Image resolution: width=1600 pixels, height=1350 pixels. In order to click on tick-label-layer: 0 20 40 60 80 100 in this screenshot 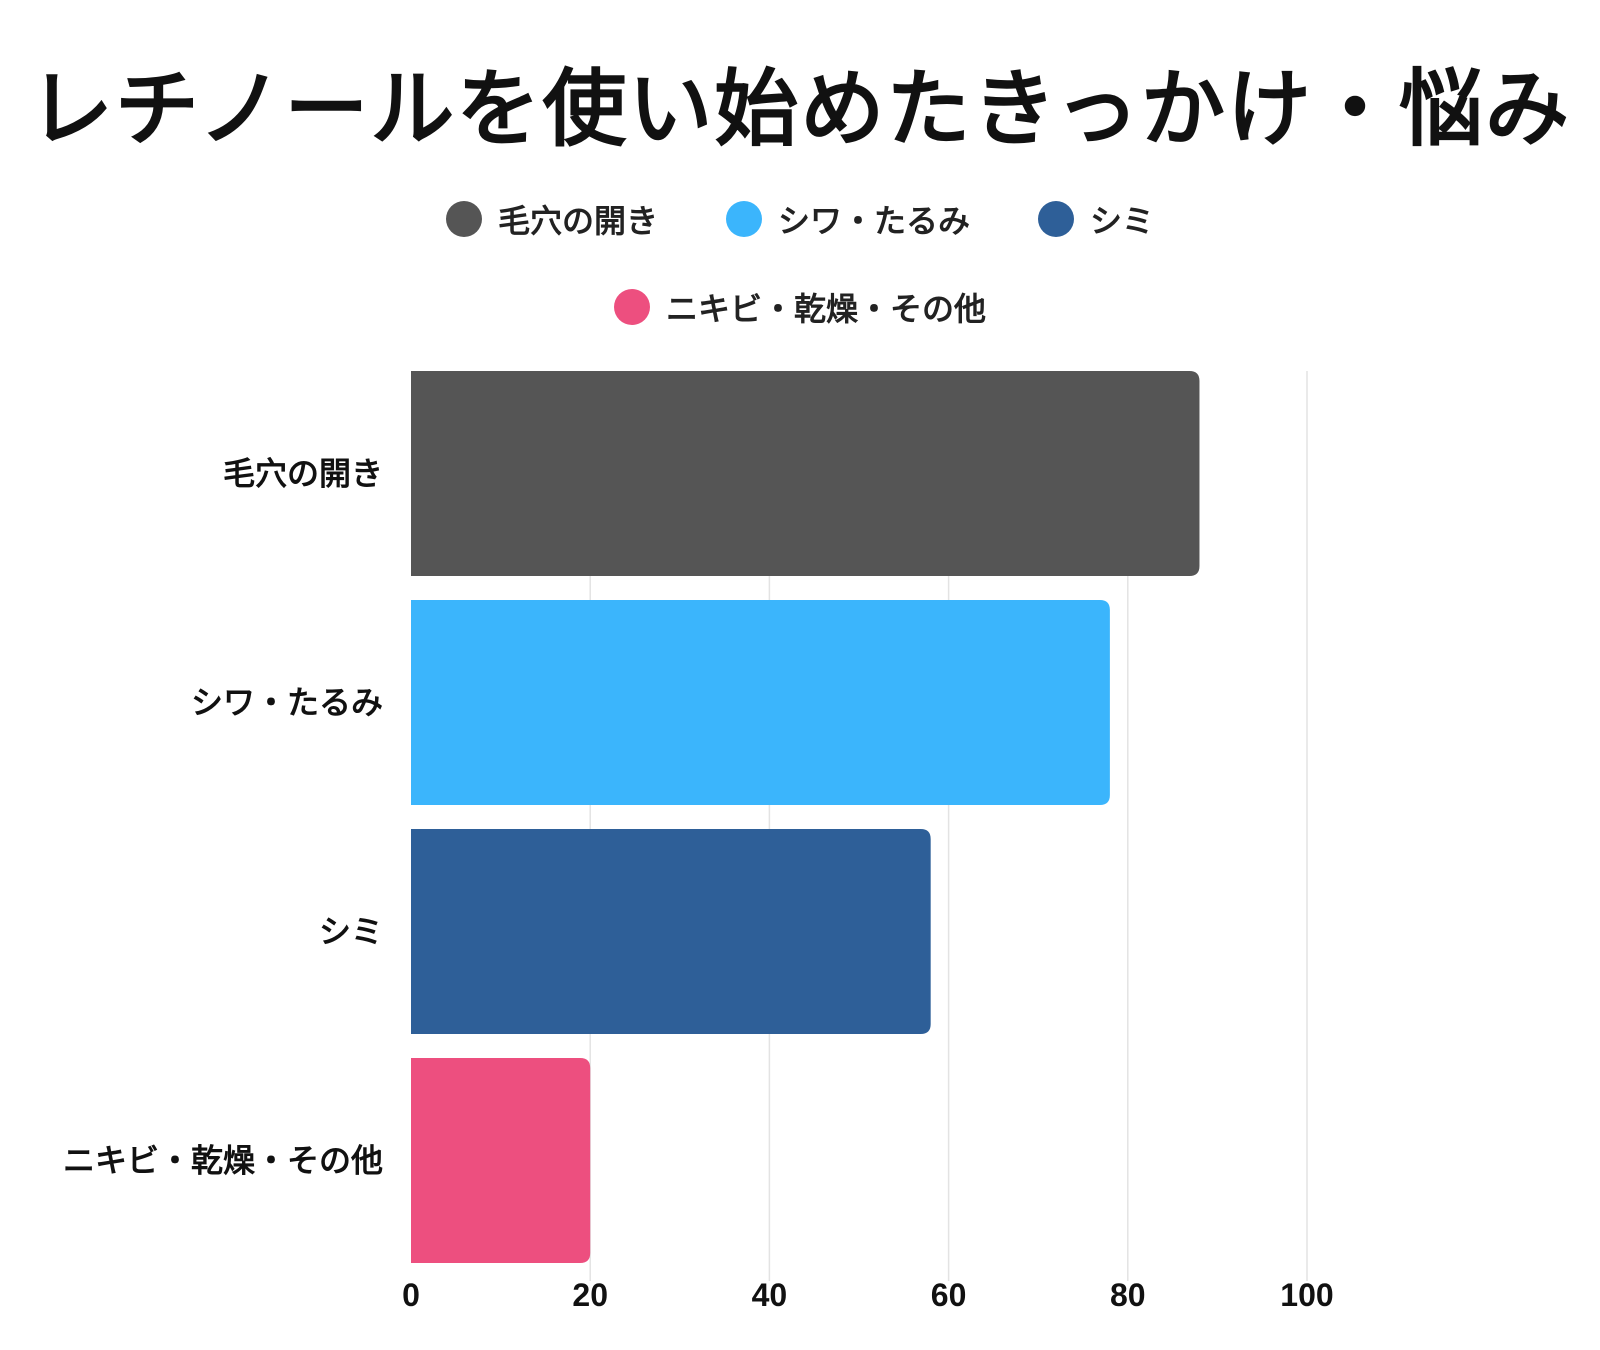, I will do `click(868, 1295)`.